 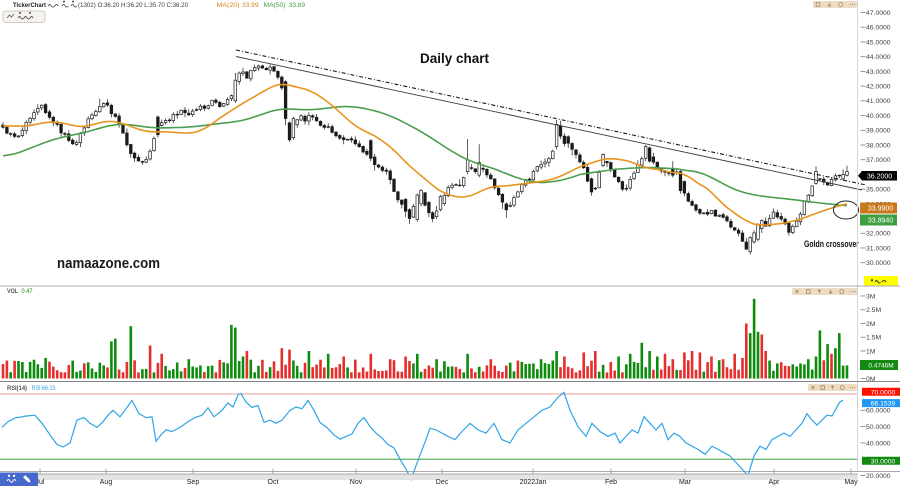 I want to click on svg-text: 1.5M, so click(x=873, y=338).